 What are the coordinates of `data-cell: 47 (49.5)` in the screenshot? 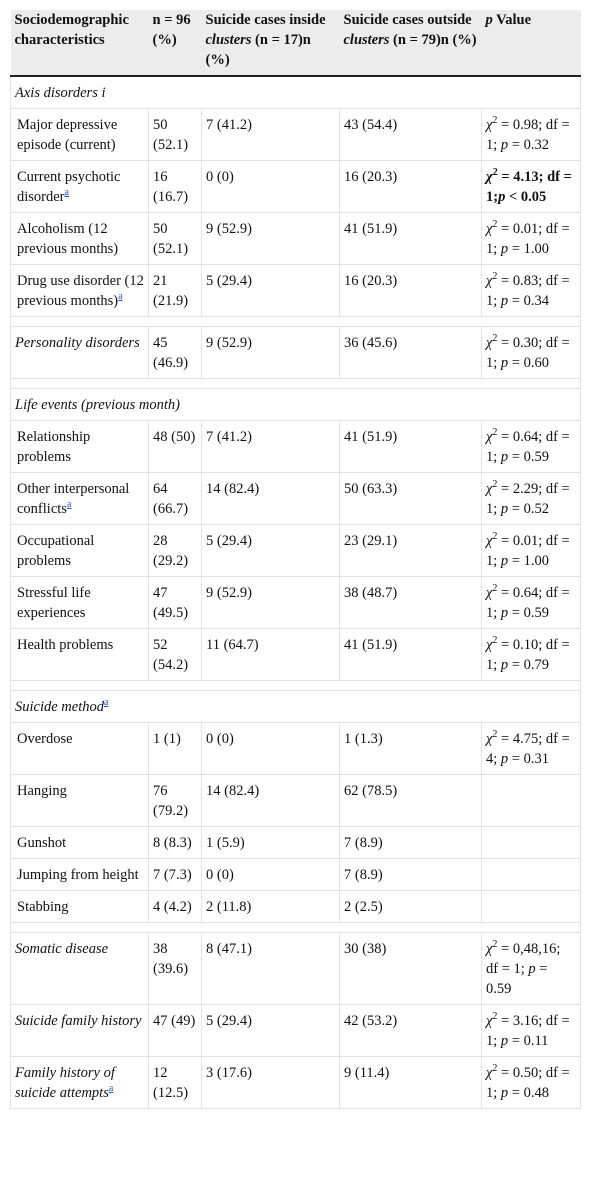 It's located at (175, 602).